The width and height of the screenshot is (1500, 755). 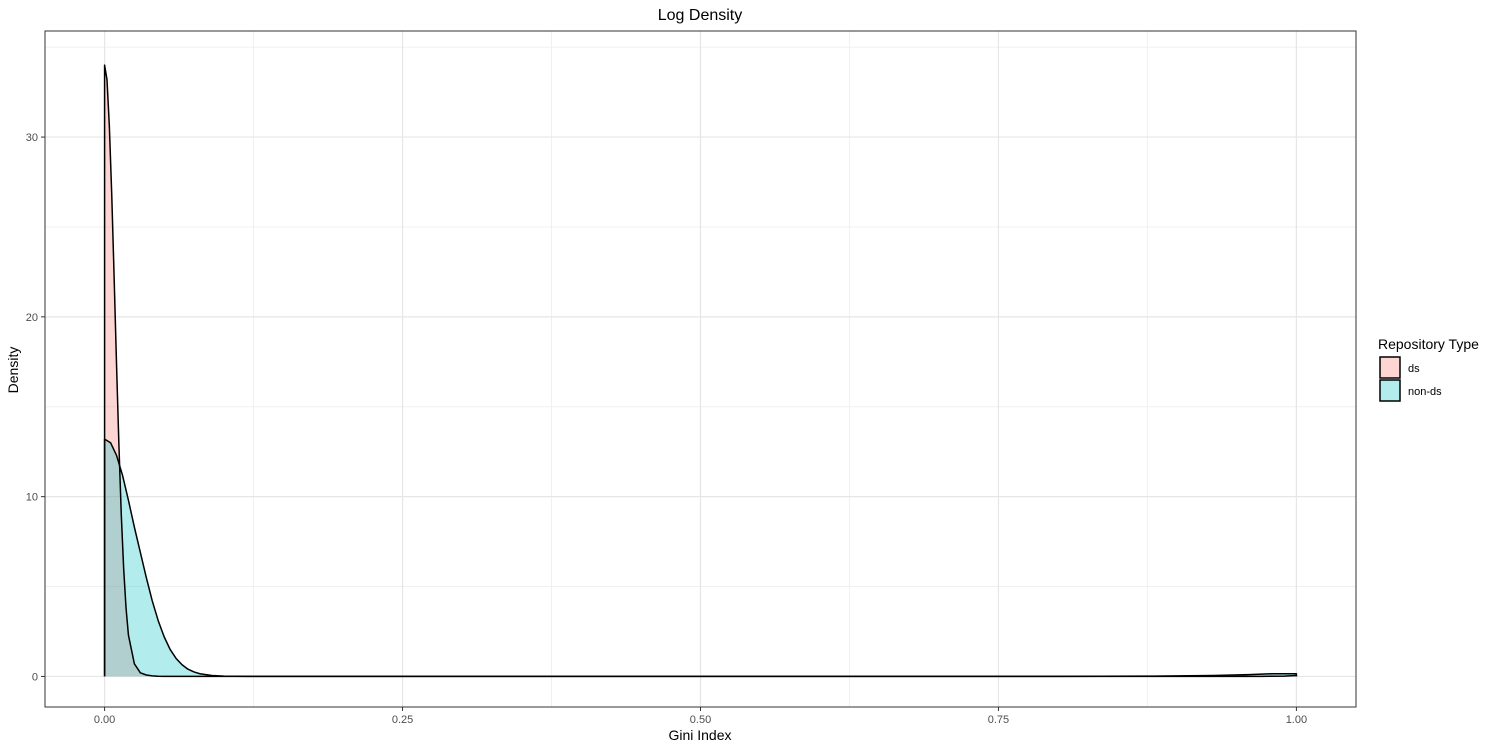 I want to click on legend-label-ds: ds, so click(x=1414, y=369).